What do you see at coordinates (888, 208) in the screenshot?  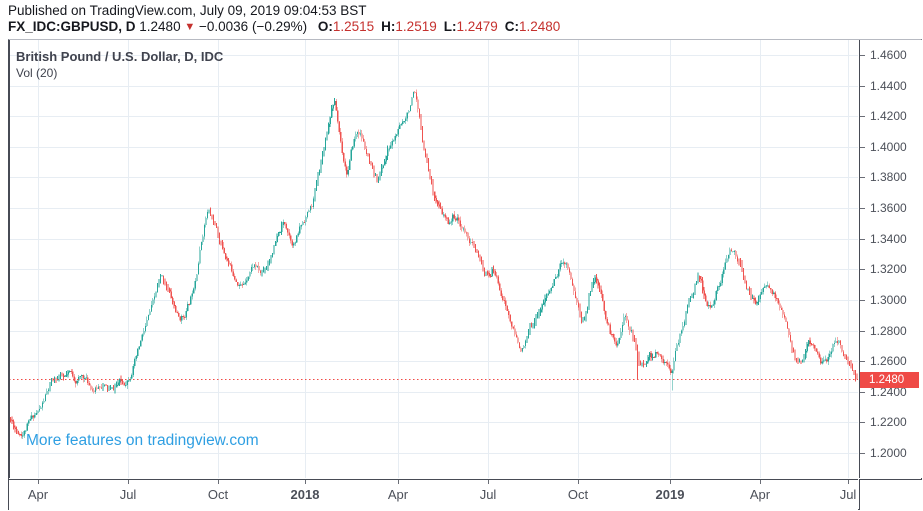 I see `y-axis-label: 1.3600` at bounding box center [888, 208].